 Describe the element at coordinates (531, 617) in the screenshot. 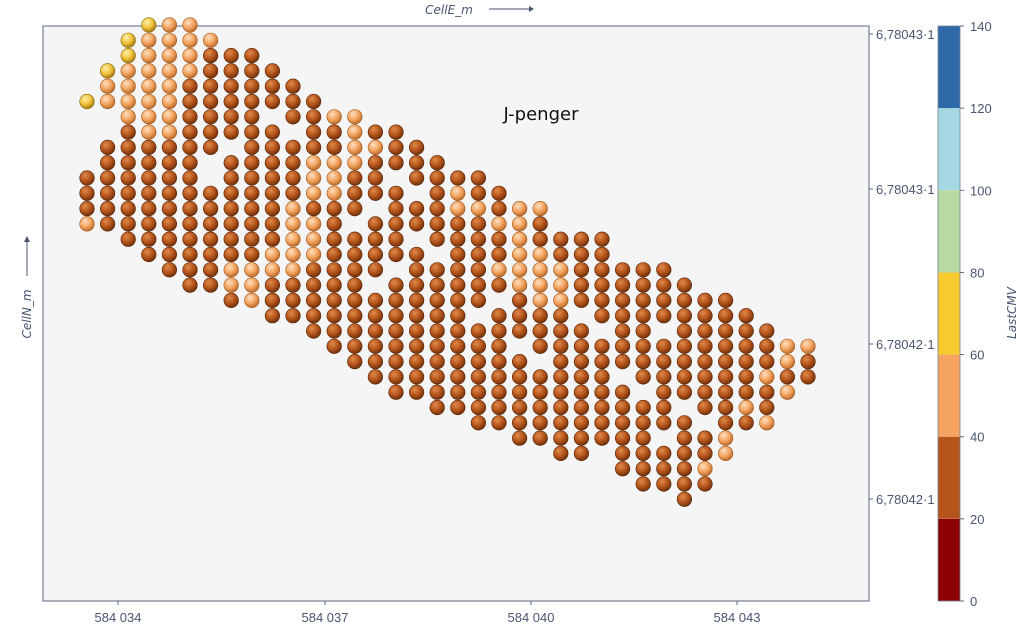

I see `x-tick-label: 584 040` at that location.